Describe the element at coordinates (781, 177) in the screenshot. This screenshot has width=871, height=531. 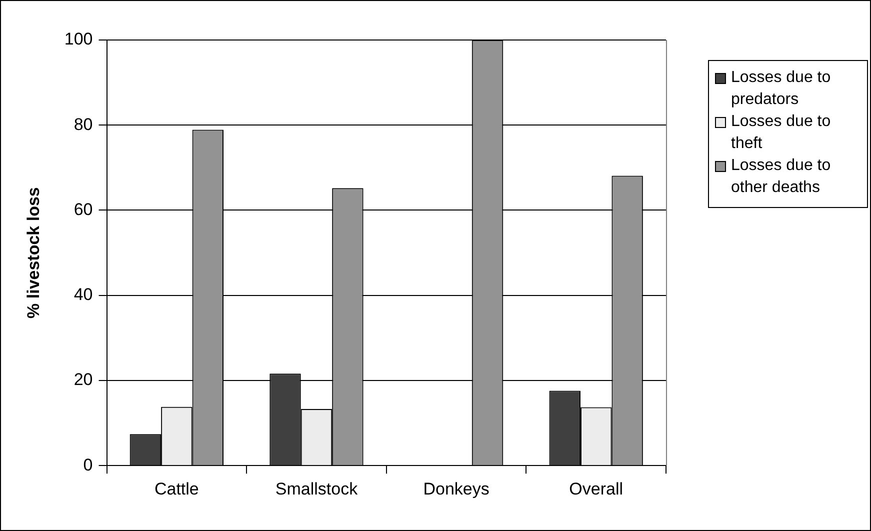
I see `legend-label: Losses due to other deaths` at that location.